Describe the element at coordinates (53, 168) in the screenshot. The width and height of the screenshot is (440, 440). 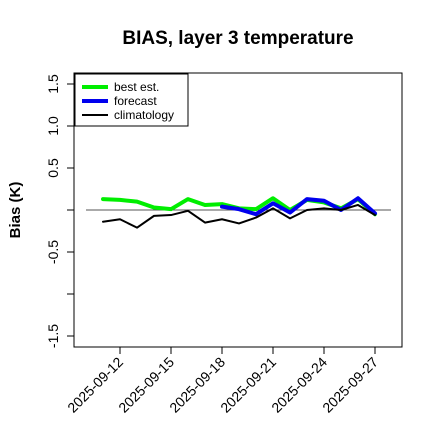
I see `y-tick-label: 0.5` at that location.